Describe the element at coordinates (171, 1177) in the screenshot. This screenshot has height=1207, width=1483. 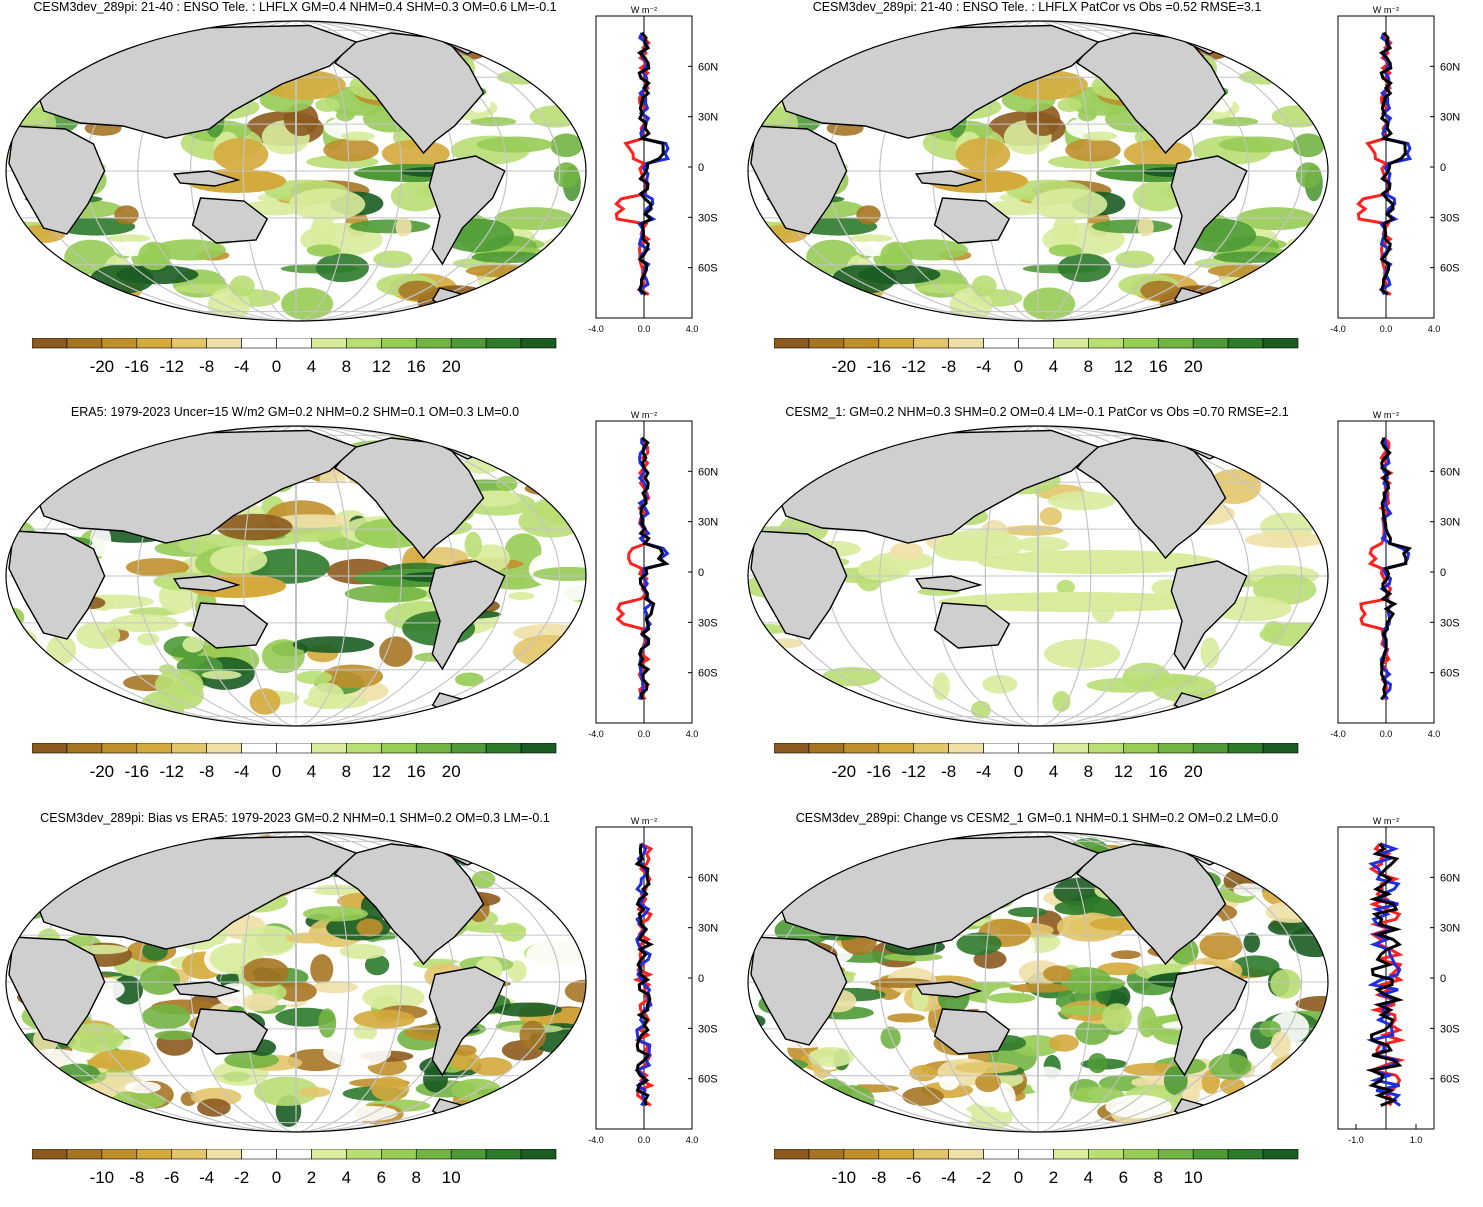
I see `colorbar-label: -6` at that location.